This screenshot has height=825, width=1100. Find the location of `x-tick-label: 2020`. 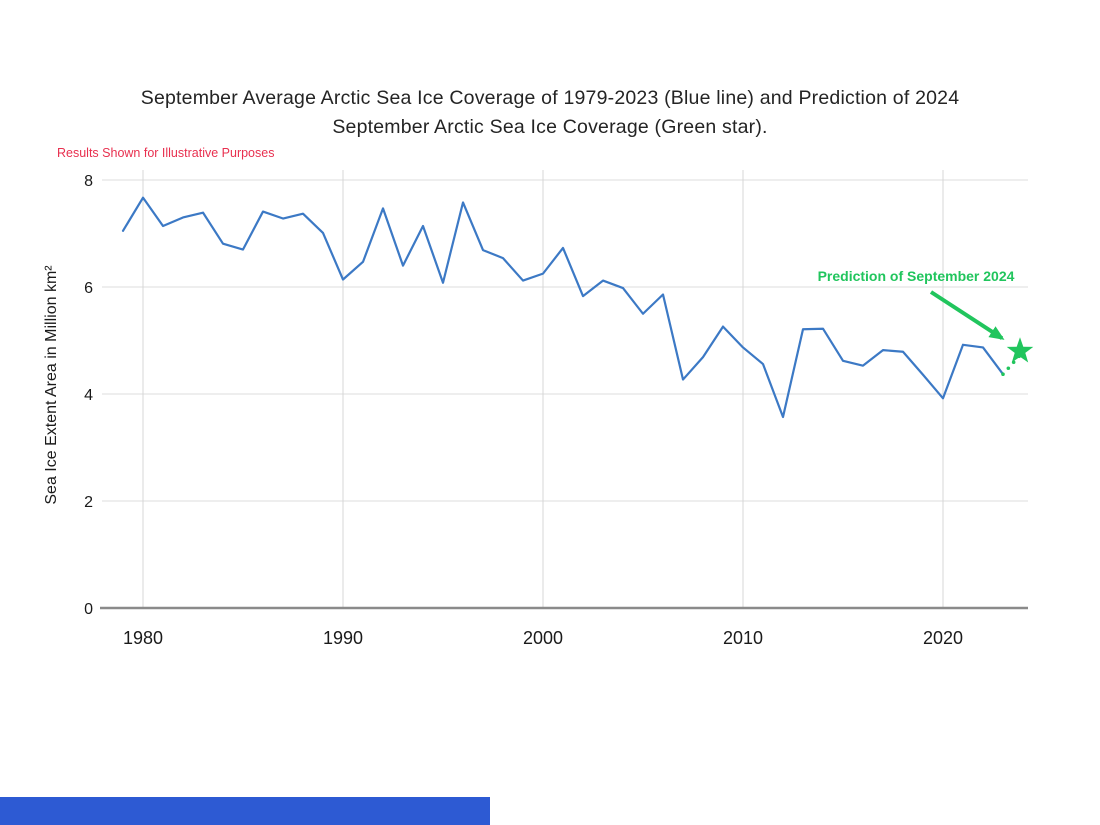

x-tick-label: 2020 is located at coordinates (943, 638).